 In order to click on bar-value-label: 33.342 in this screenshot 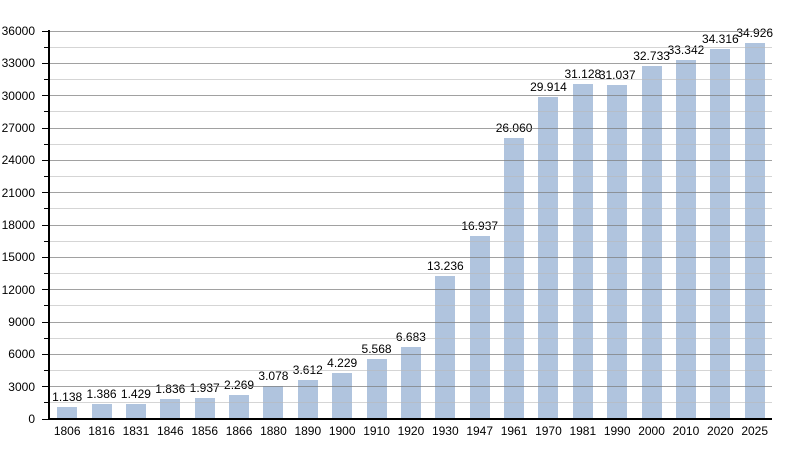, I will do `click(686, 49)`.